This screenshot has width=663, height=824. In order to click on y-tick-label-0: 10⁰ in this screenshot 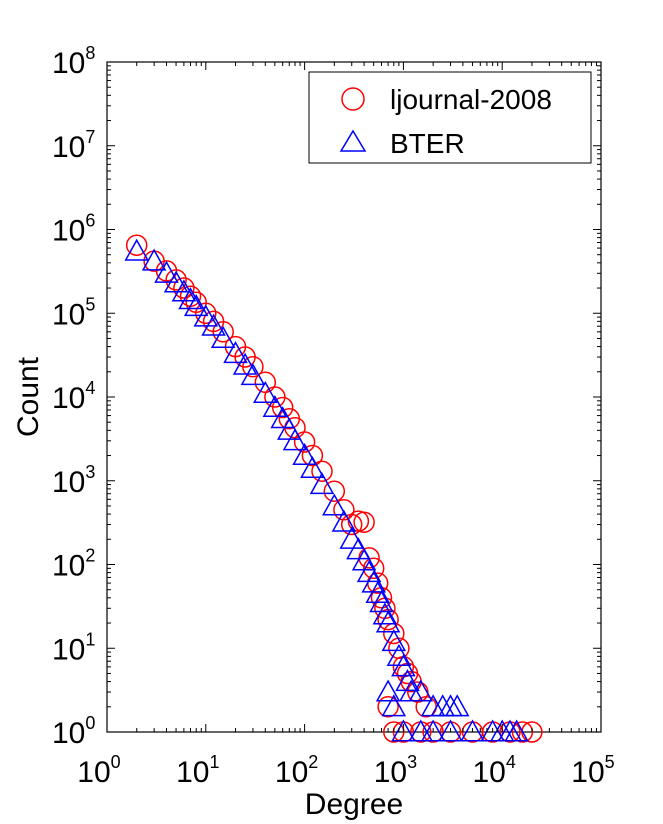, I will do `click(73, 731)`.